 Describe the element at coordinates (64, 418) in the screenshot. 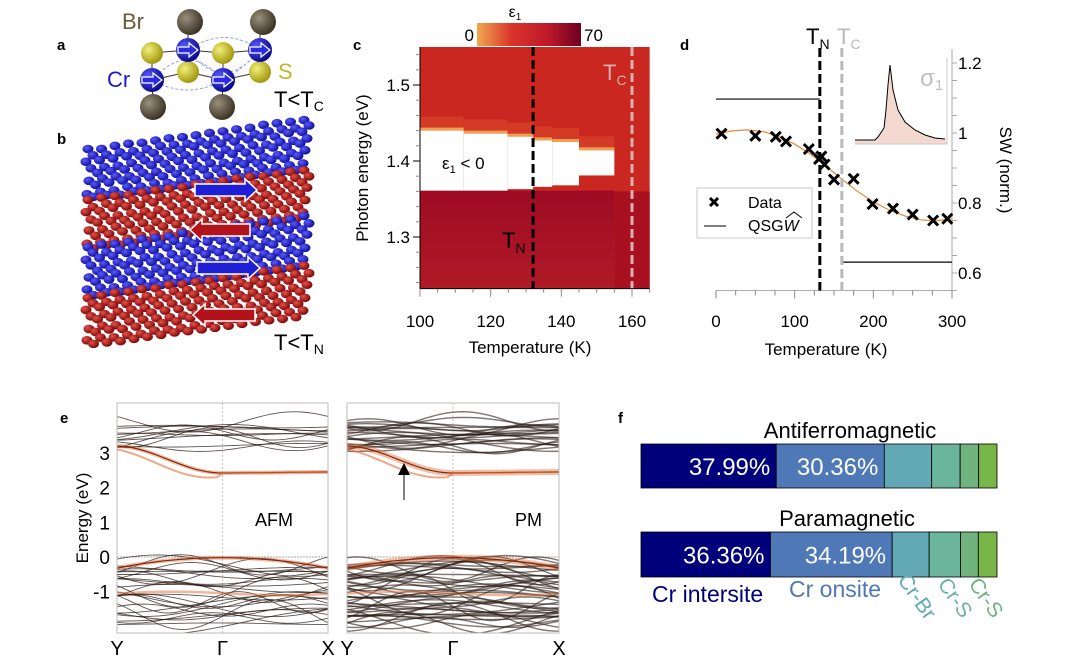

I see `panel-label-e: e` at that location.